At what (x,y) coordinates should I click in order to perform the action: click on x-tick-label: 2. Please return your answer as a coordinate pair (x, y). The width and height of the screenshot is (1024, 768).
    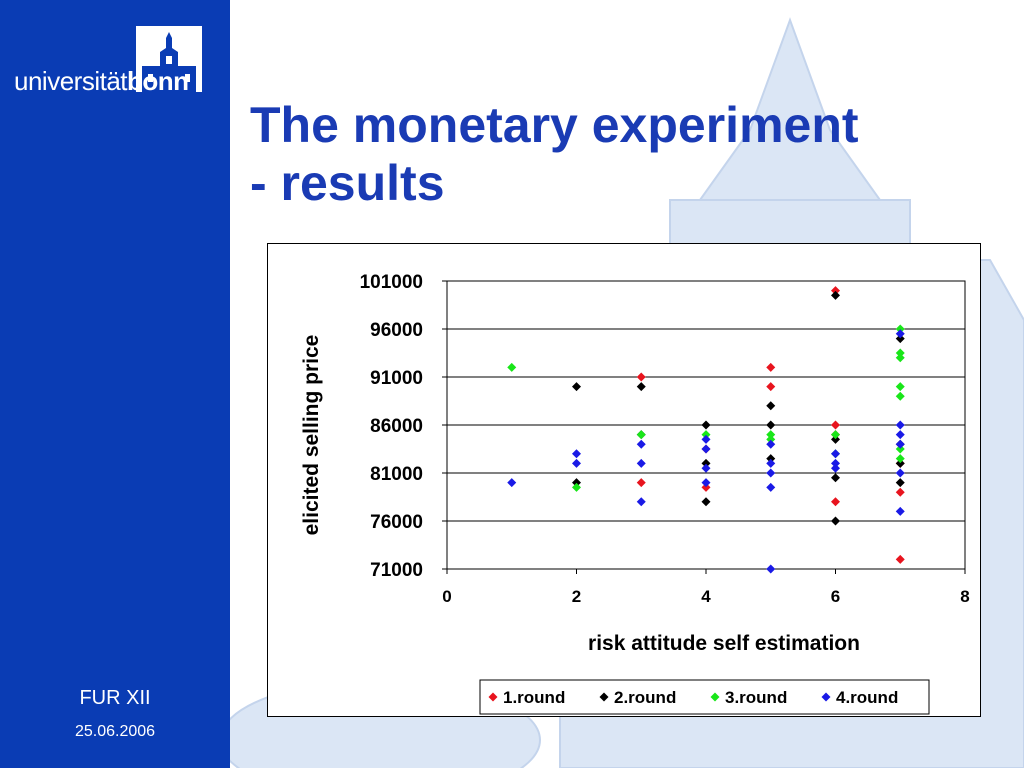
    Looking at the image, I should click on (576, 596).